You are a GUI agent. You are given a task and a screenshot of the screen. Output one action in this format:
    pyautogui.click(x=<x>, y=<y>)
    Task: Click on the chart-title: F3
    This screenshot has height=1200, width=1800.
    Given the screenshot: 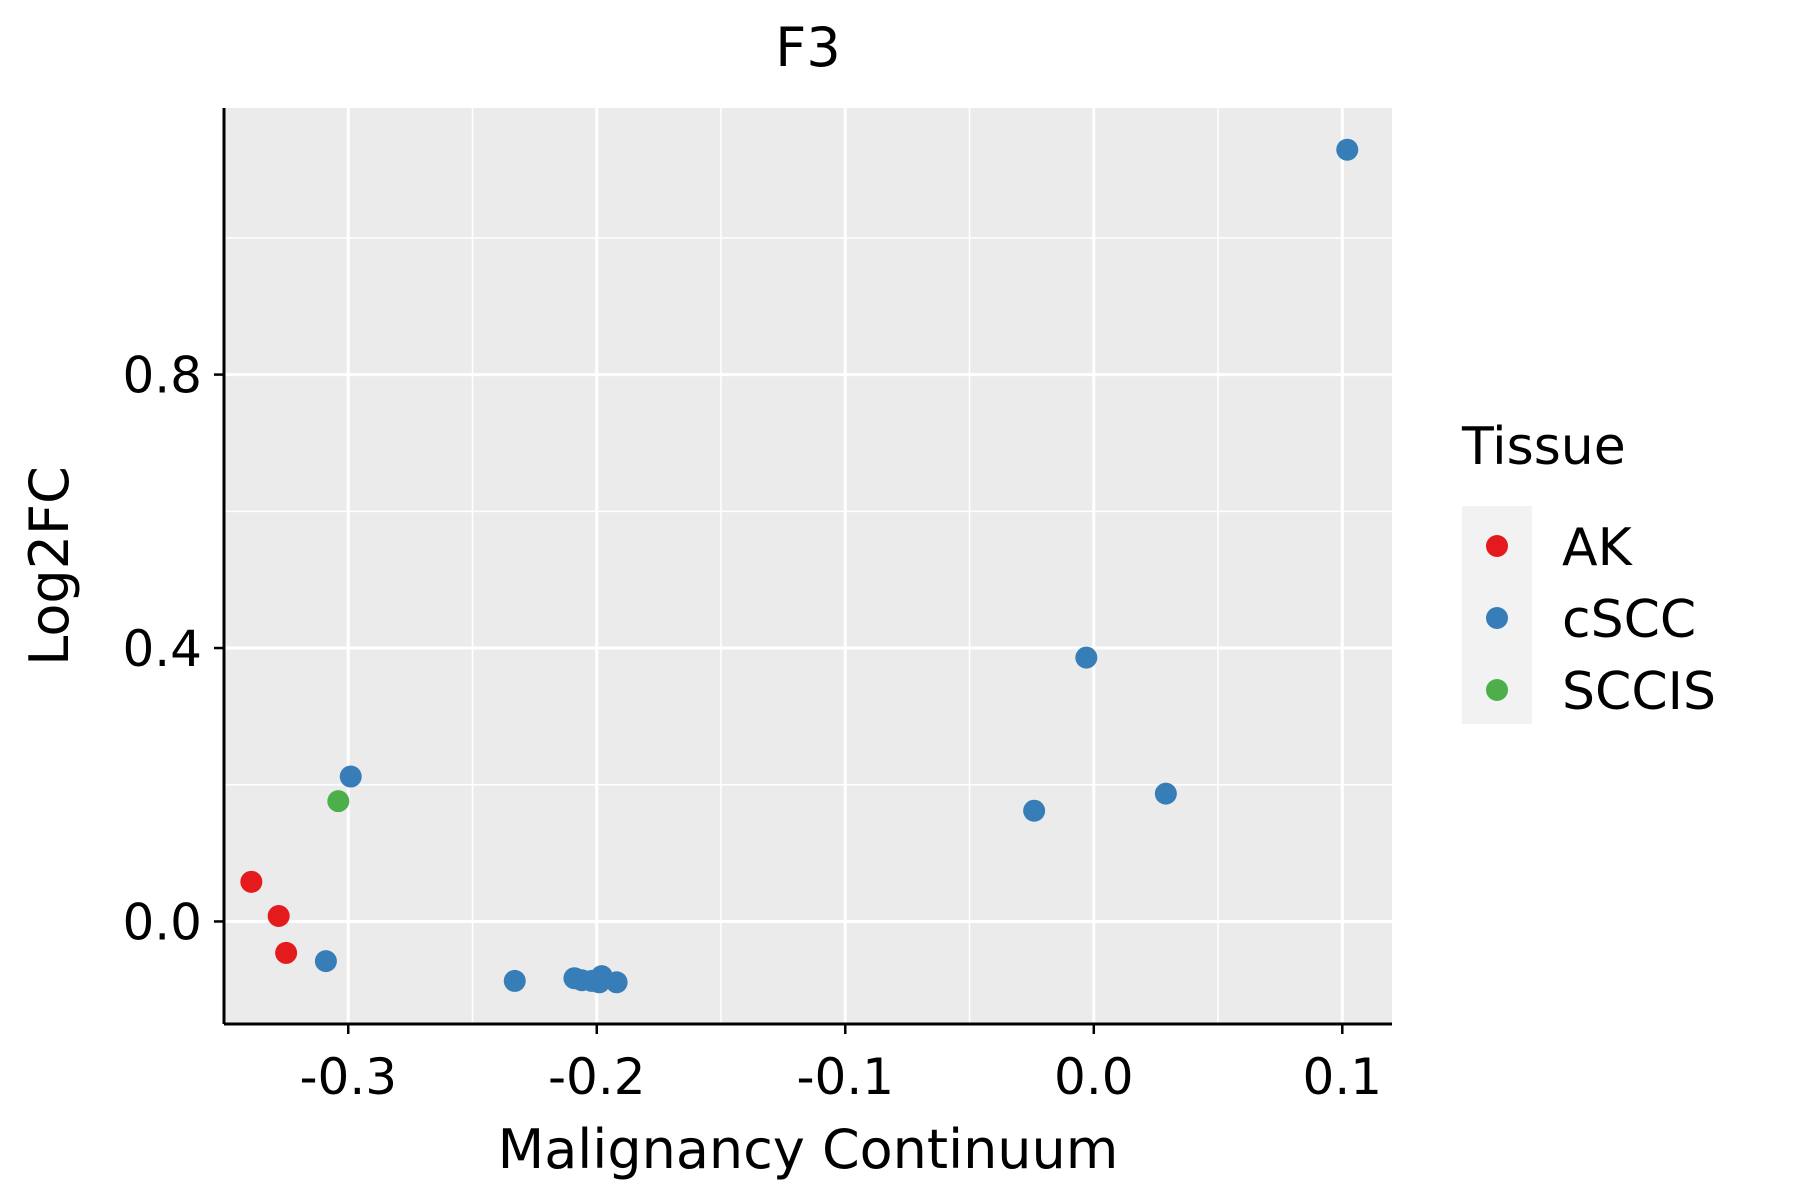 What is the action you would take?
    pyautogui.click(x=807, y=47)
    